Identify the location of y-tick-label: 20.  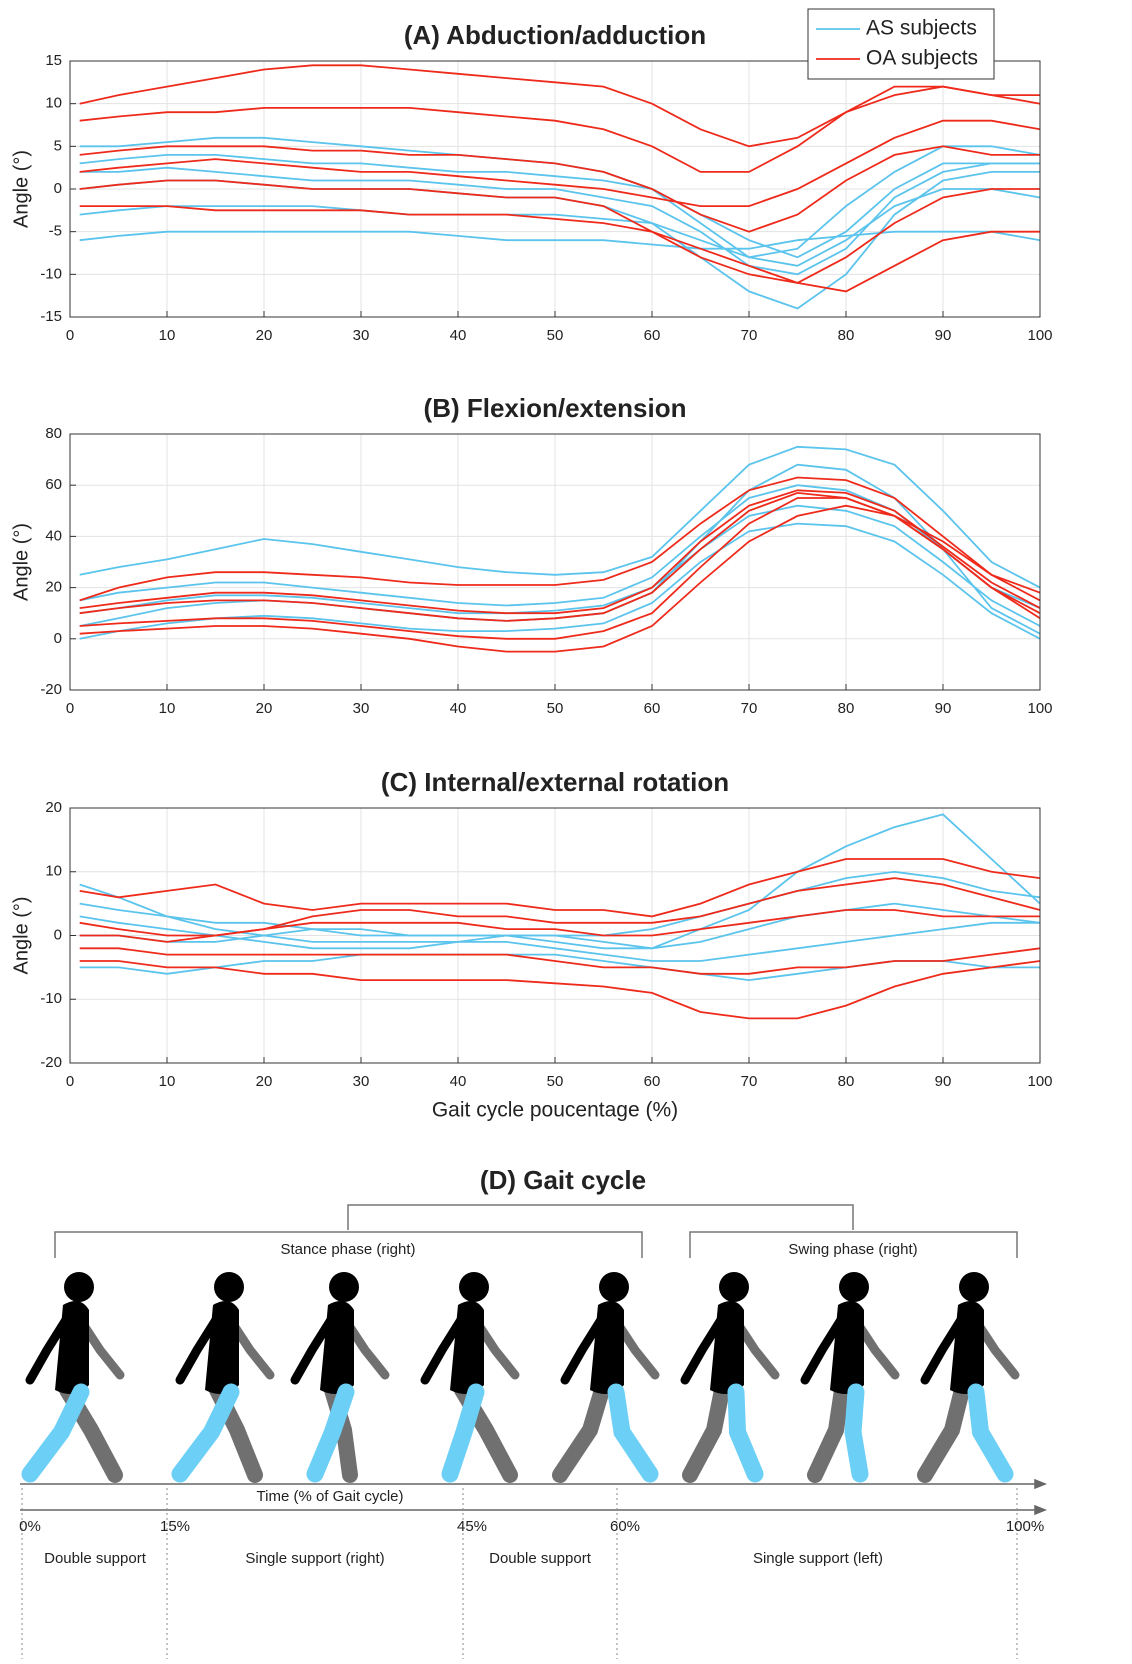
(53, 587).